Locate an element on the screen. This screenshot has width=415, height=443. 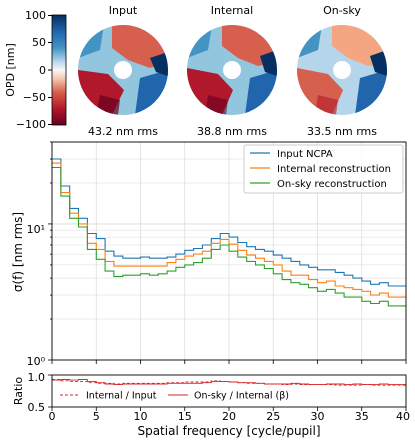
y-tick-label-10: 10¹ is located at coordinates (36, 229).